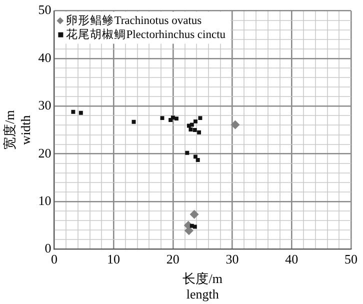 This screenshot has height=304, width=363. What do you see at coordinates (202, 286) in the screenshot?
I see `x-axis-title: 长度/m length` at bounding box center [202, 286].